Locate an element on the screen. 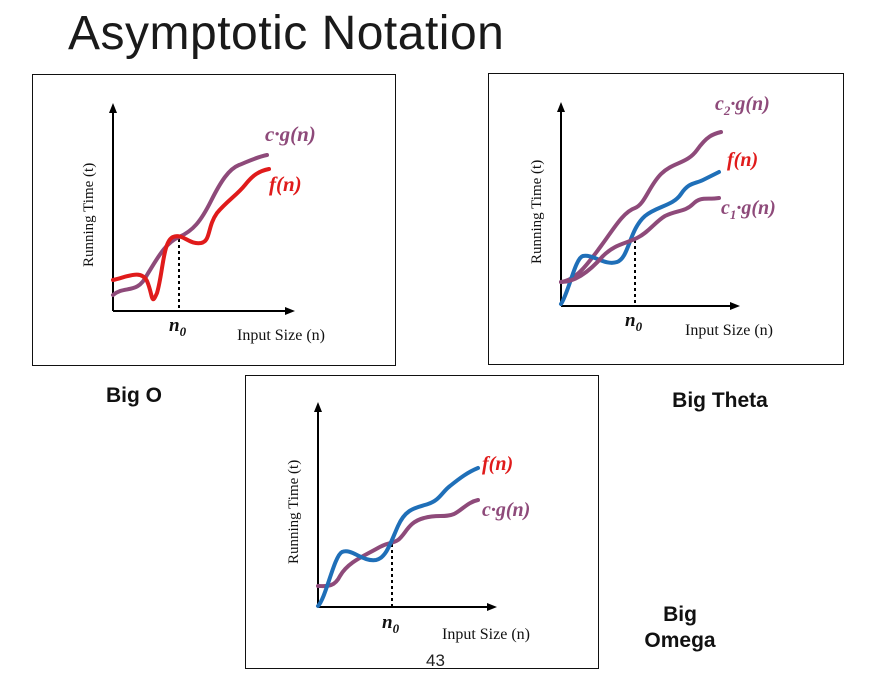 Image resolution: width=878 pixels, height=683 pixels. cg-curve is located at coordinates (398, 543).